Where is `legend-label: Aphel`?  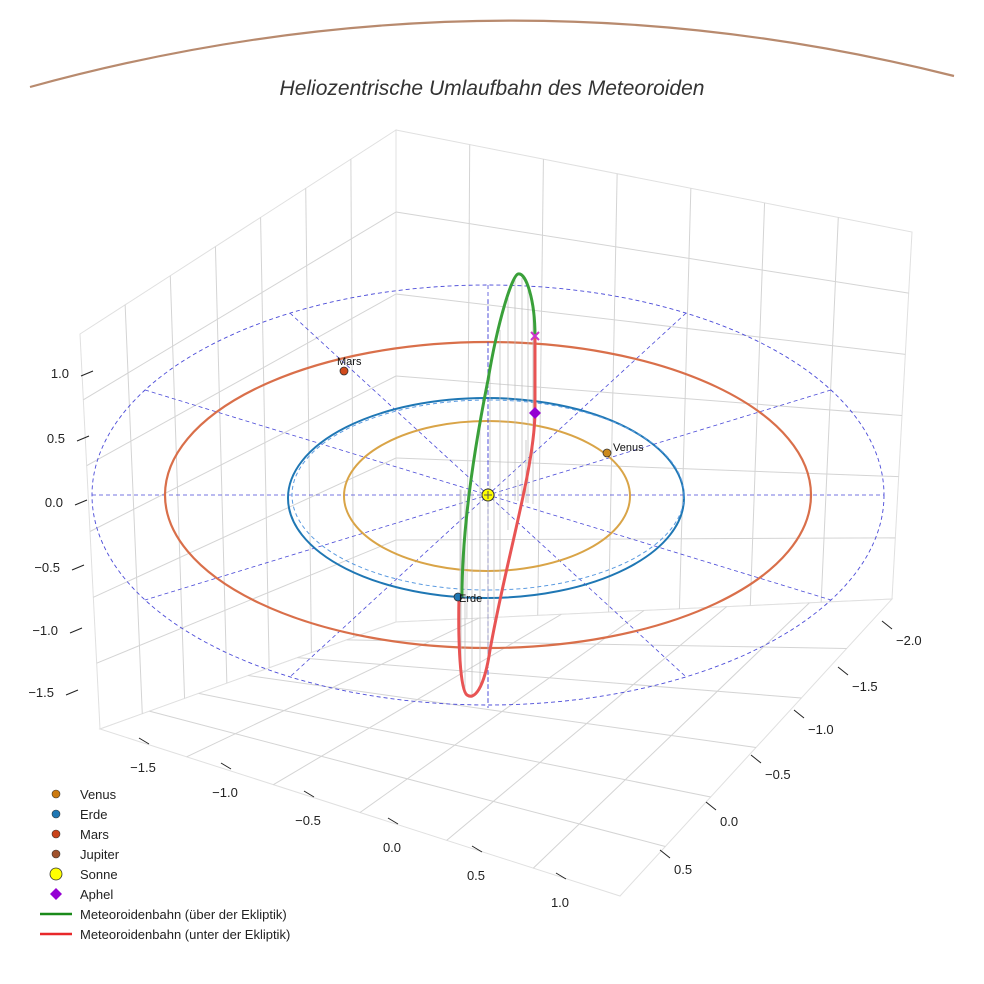
legend-label: Aphel is located at coordinates (97, 894).